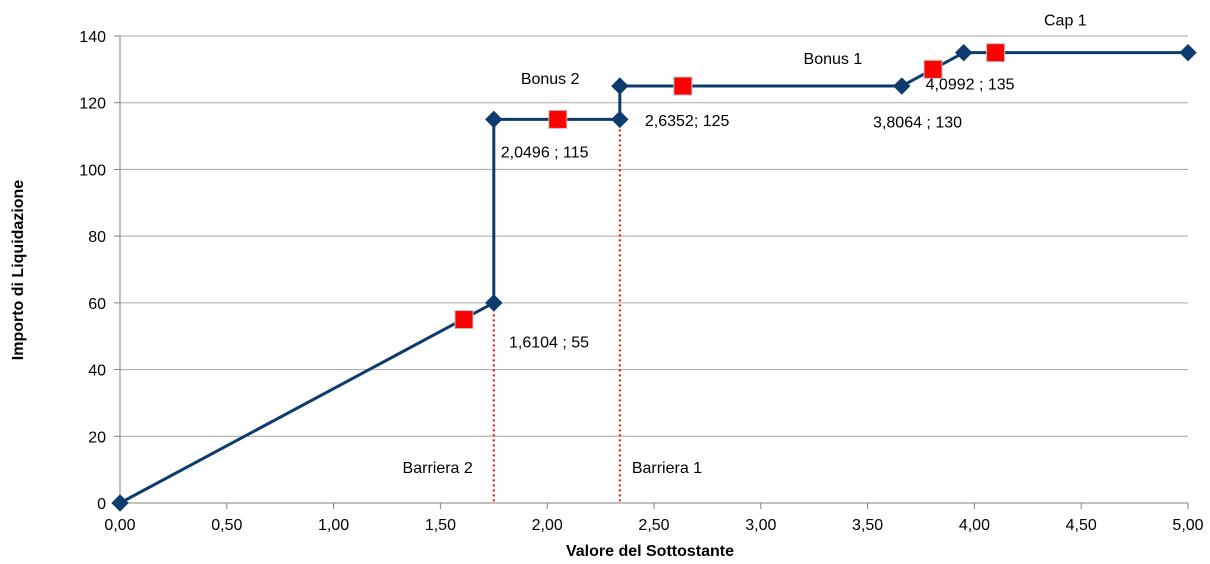  Describe the element at coordinates (549, 343) in the screenshot. I see `point-annotation: 1,6104 ; 55` at that location.